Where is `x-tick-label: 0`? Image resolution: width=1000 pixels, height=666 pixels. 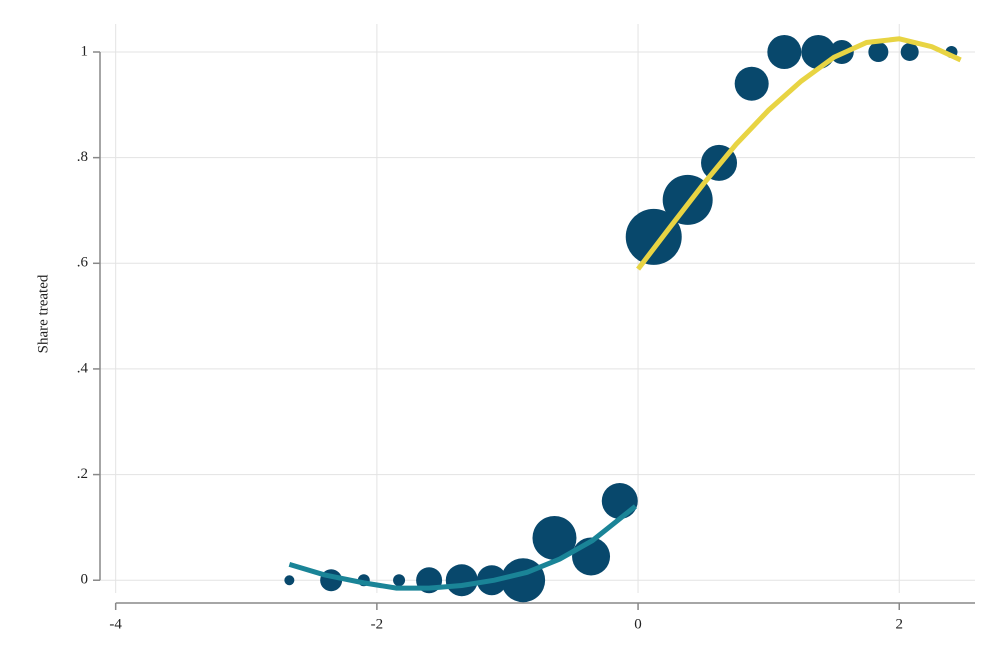 x-tick-label: 0 is located at coordinates (638, 624).